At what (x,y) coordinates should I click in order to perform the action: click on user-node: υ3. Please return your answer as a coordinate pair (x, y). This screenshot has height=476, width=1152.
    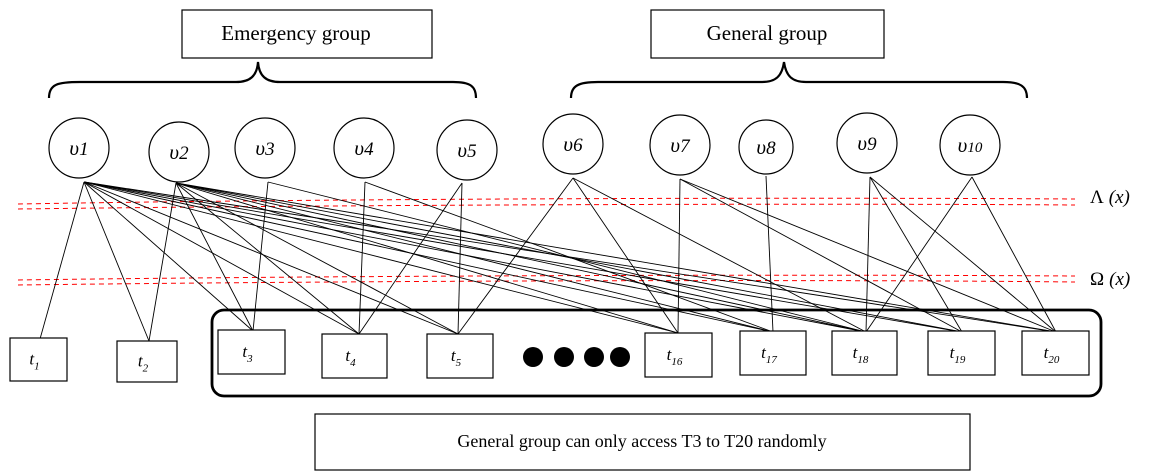
    Looking at the image, I should click on (265, 148).